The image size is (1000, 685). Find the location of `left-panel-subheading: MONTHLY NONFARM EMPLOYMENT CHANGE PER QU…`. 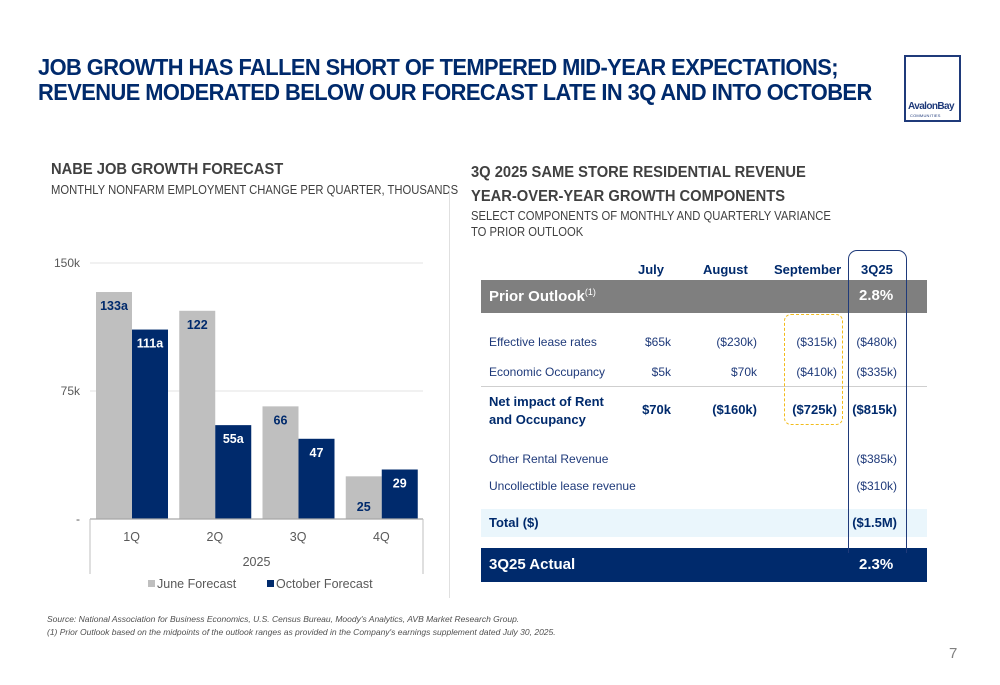

left-panel-subheading: MONTHLY NONFARM EMPLOYMENT CHANGE PER QU… is located at coordinates (255, 190).